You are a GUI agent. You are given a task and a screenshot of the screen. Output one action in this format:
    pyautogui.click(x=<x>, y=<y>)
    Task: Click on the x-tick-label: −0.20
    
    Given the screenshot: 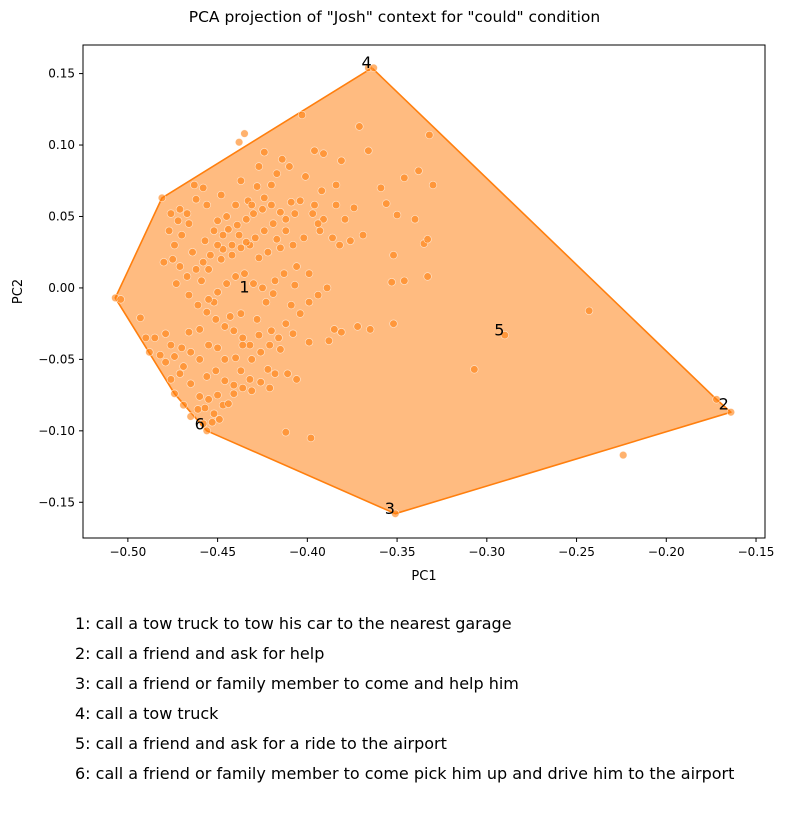 What is the action you would take?
    pyautogui.click(x=666, y=552)
    